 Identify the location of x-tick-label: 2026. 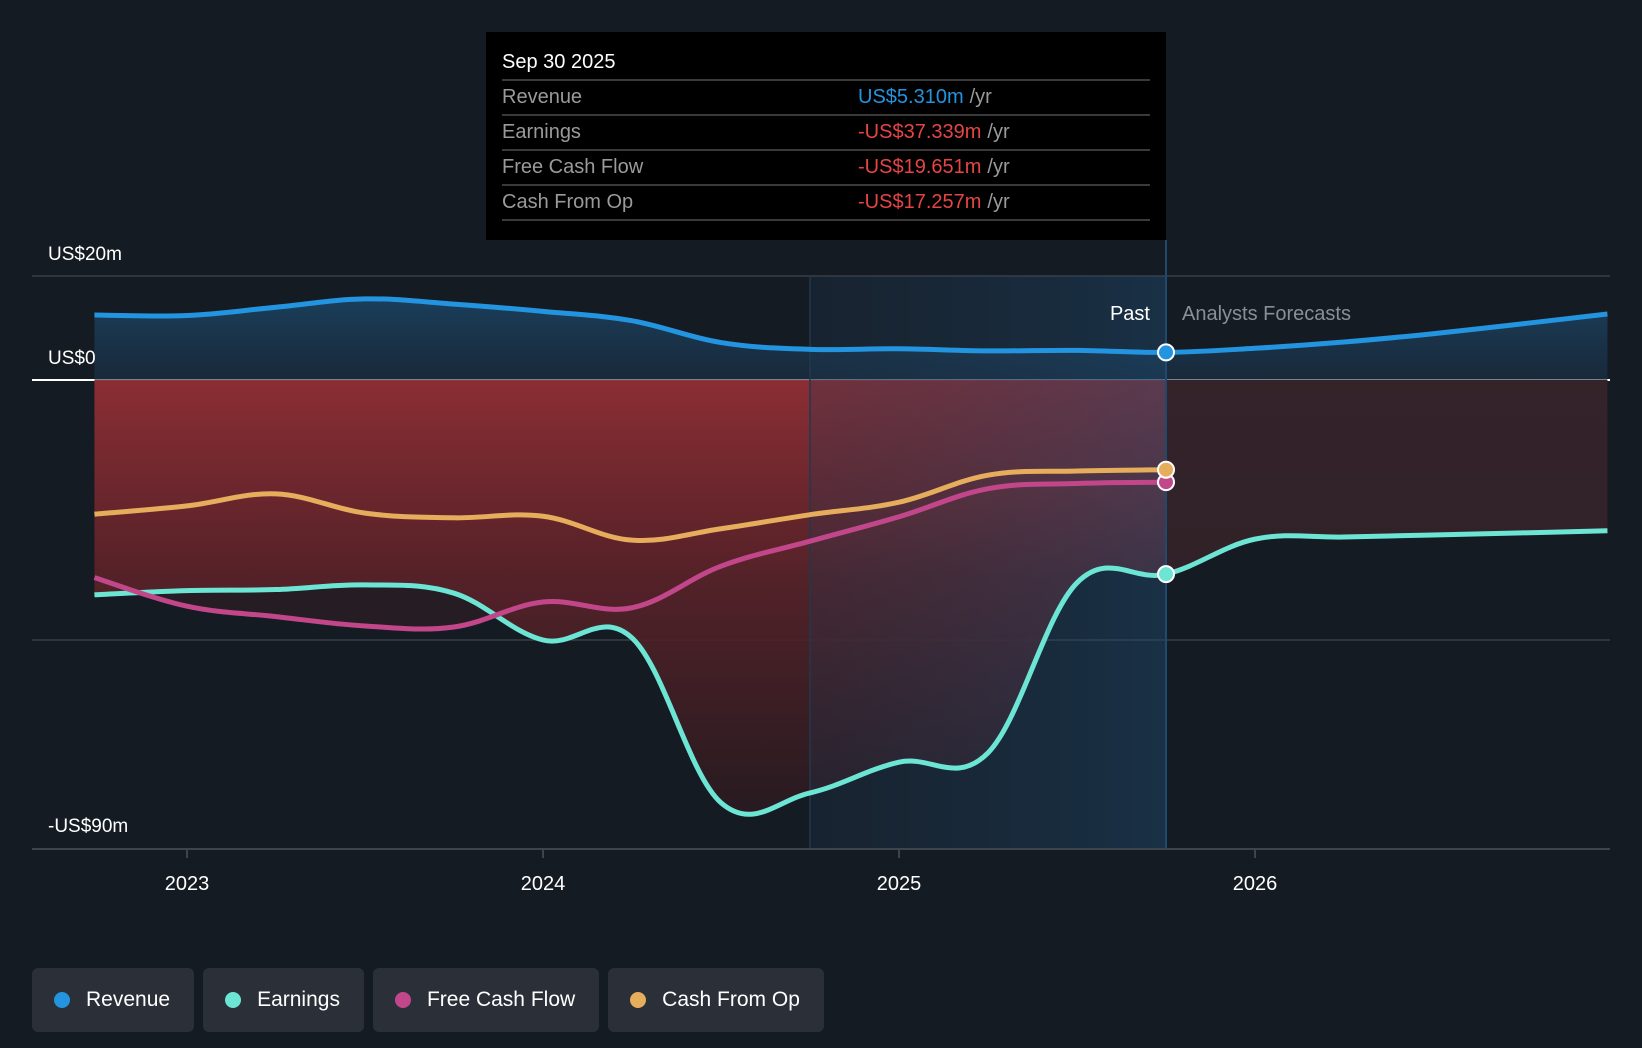
(1255, 884).